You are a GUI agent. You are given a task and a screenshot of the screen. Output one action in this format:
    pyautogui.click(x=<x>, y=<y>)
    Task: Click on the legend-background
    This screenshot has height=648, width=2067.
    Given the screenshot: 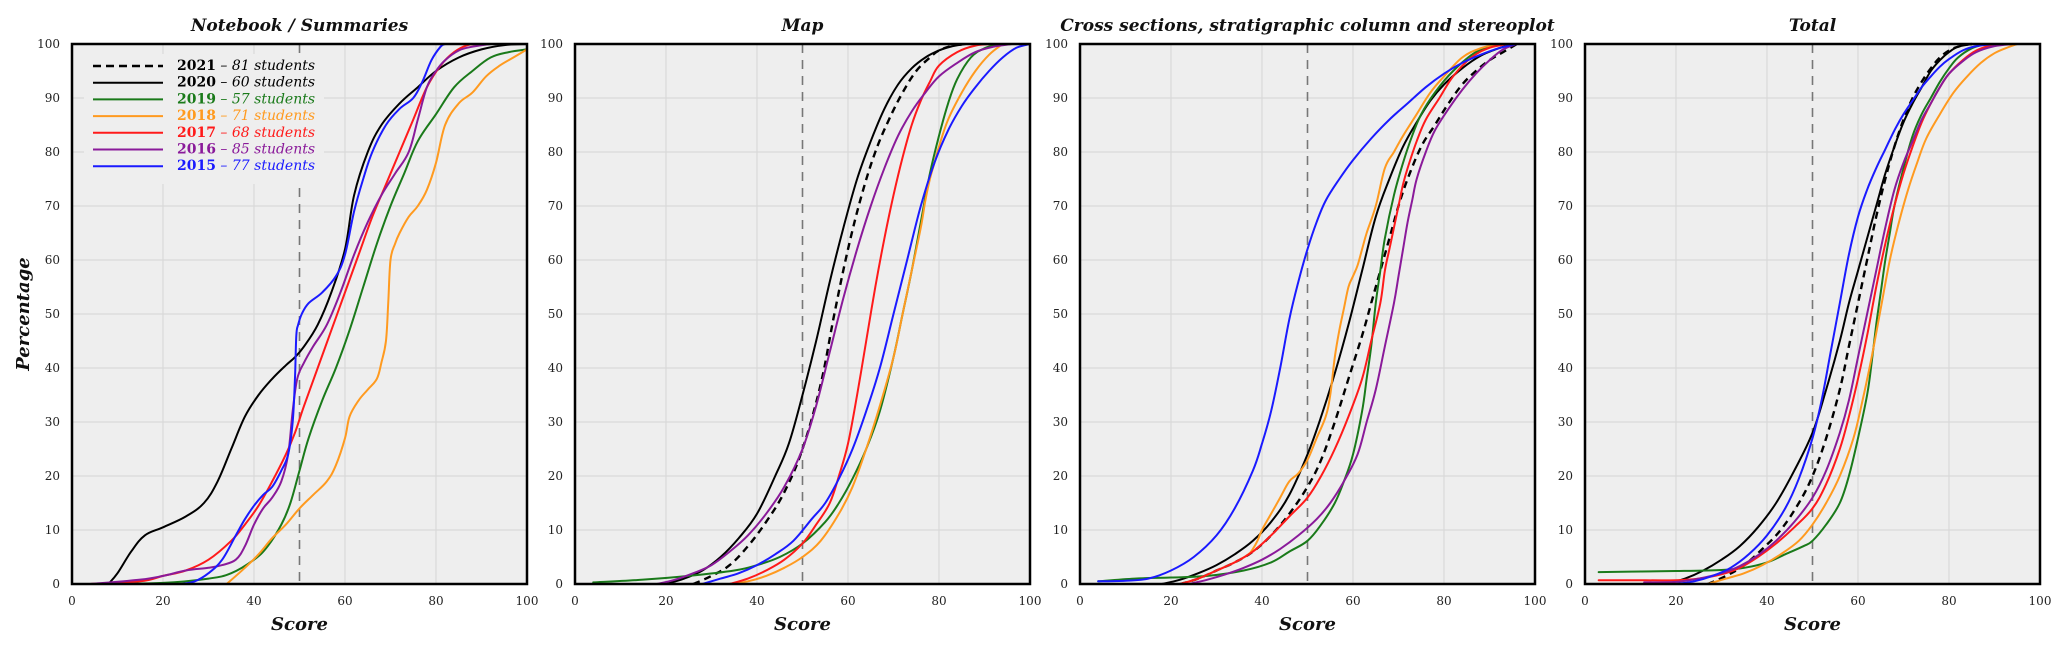 What is the action you would take?
    pyautogui.click(x=204, y=119)
    